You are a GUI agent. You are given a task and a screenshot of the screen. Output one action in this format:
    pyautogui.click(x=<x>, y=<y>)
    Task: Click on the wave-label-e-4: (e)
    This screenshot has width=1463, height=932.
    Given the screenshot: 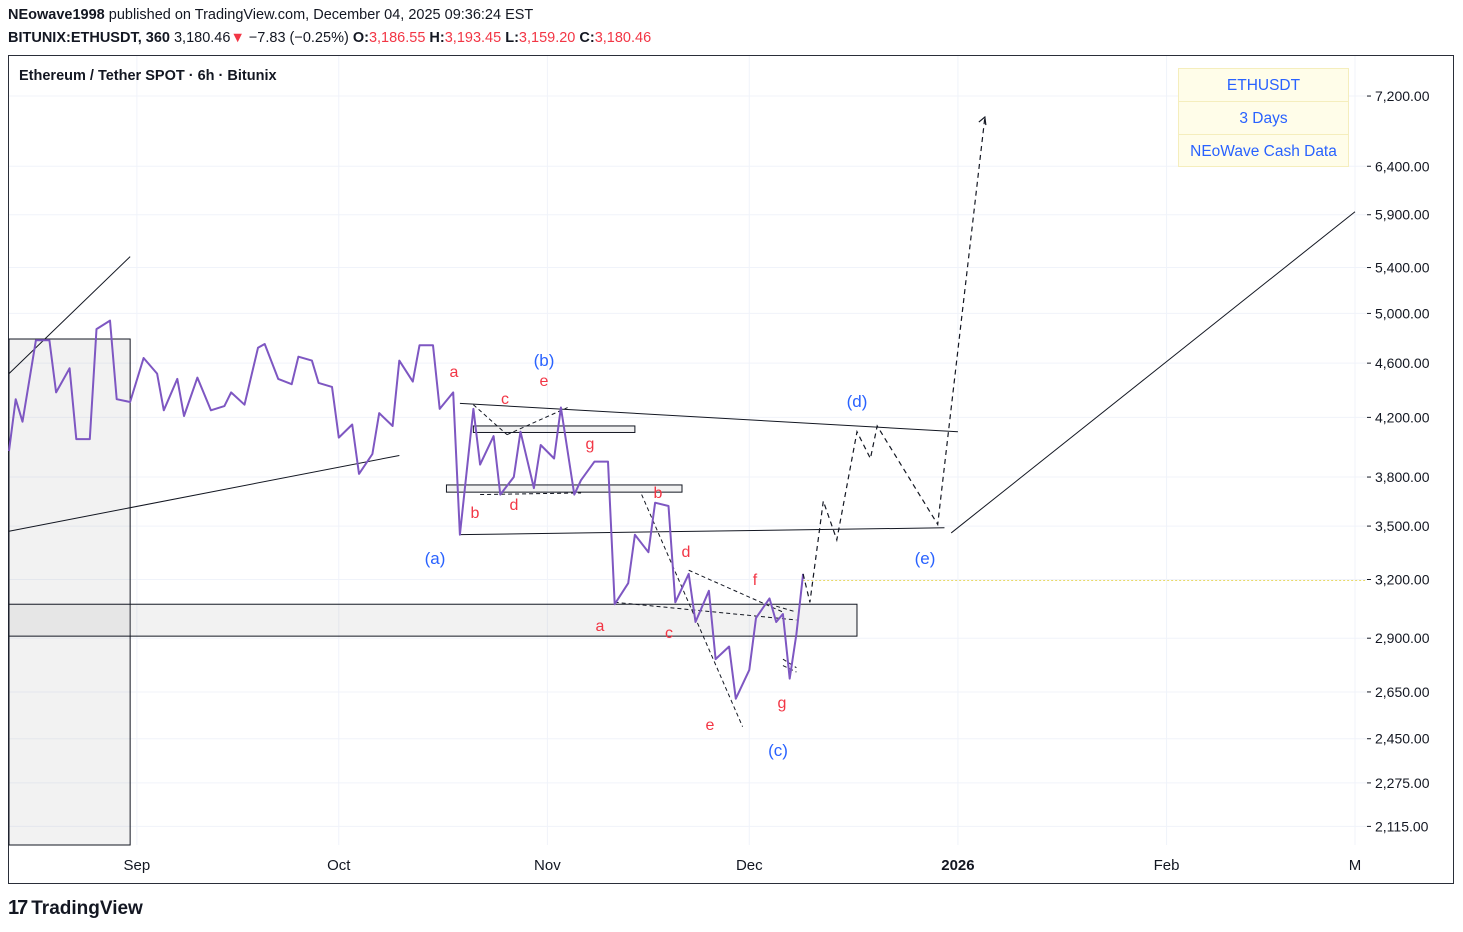 What is the action you would take?
    pyautogui.click(x=925, y=558)
    